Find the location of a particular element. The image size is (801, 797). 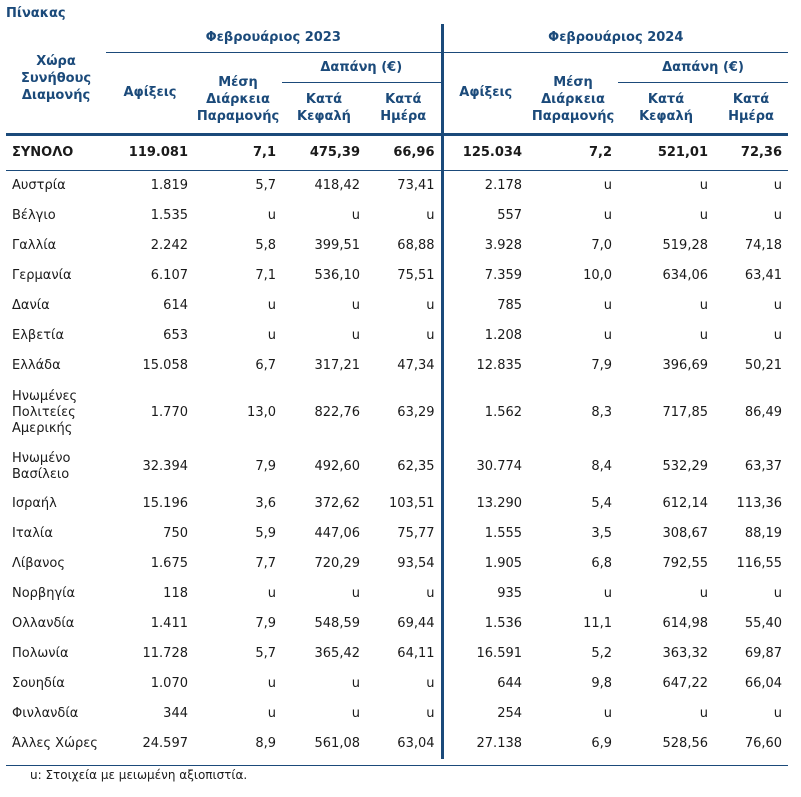

arrivals-2023-cell: 1.770 is located at coordinates (169, 412).